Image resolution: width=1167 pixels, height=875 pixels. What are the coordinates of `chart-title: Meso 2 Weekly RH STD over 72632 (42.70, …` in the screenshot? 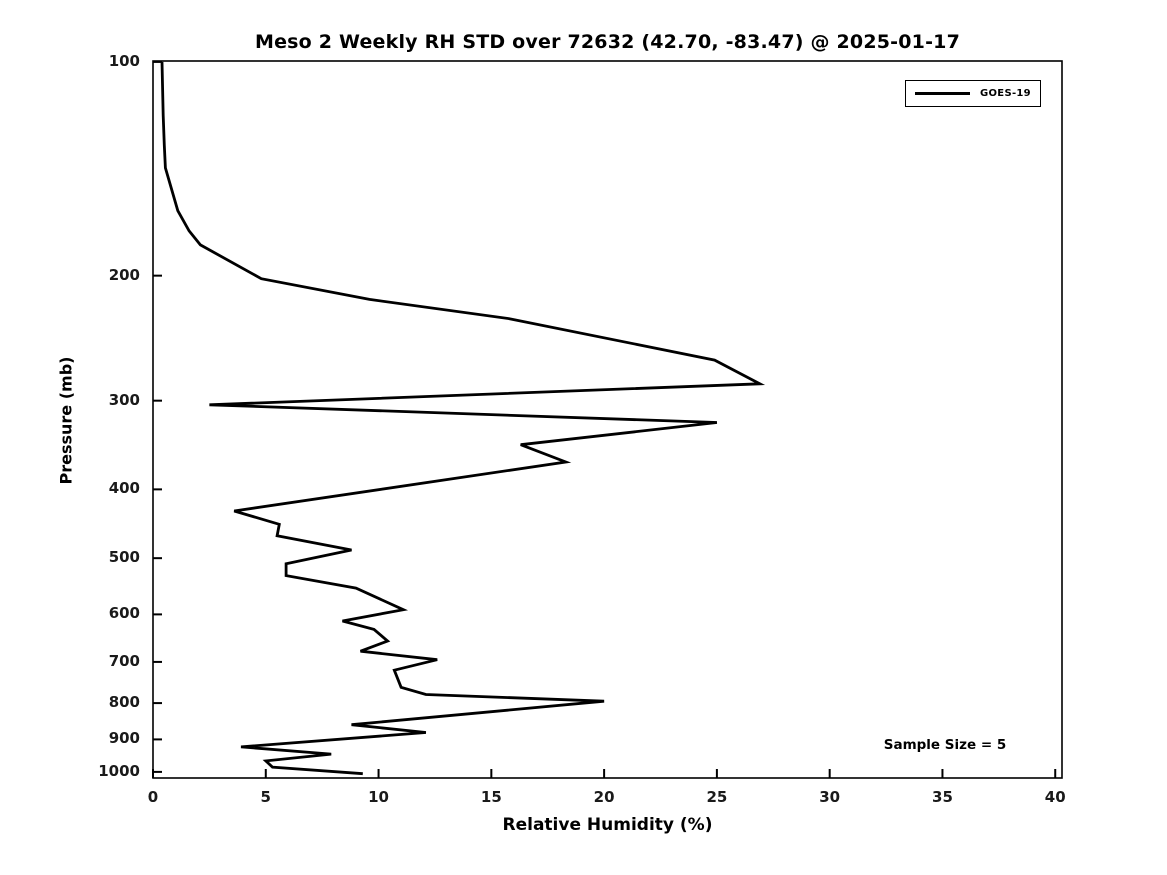 It's located at (607, 42).